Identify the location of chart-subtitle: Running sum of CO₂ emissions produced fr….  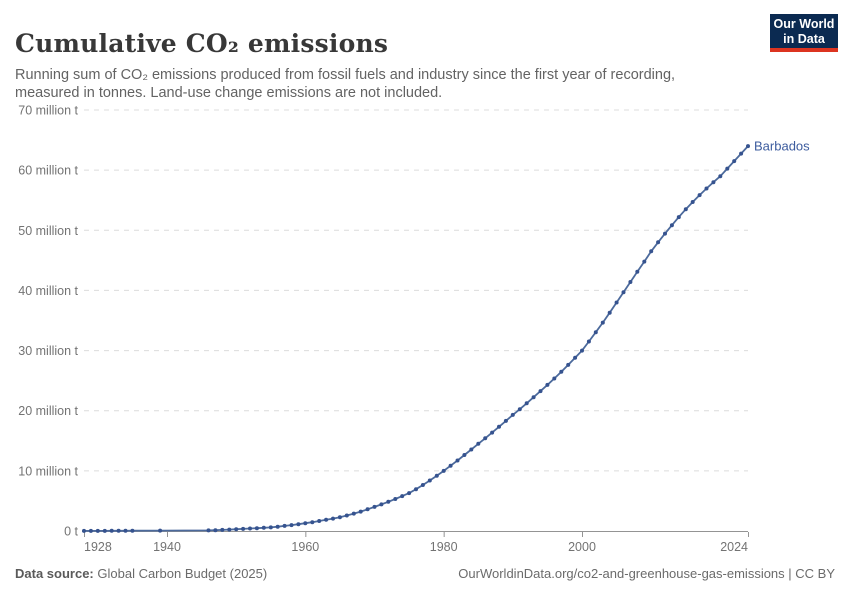
(345, 84).